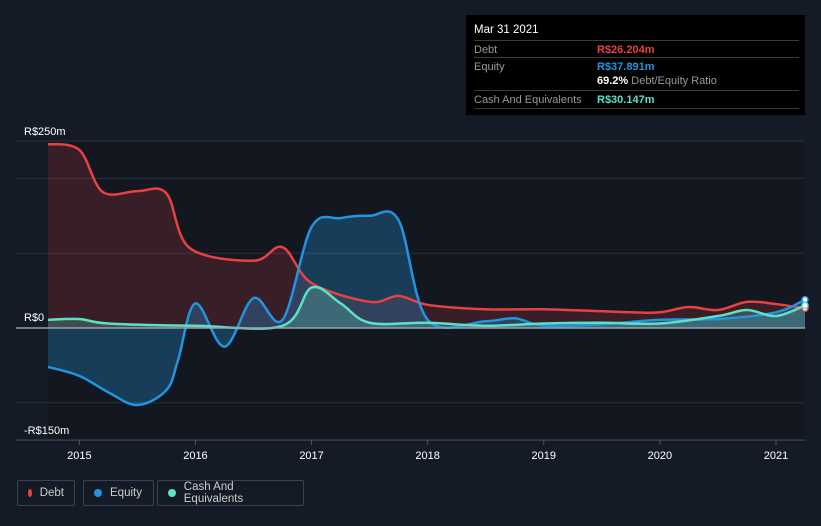  What do you see at coordinates (195, 456) in the screenshot?
I see `x-tick-label: 2016` at bounding box center [195, 456].